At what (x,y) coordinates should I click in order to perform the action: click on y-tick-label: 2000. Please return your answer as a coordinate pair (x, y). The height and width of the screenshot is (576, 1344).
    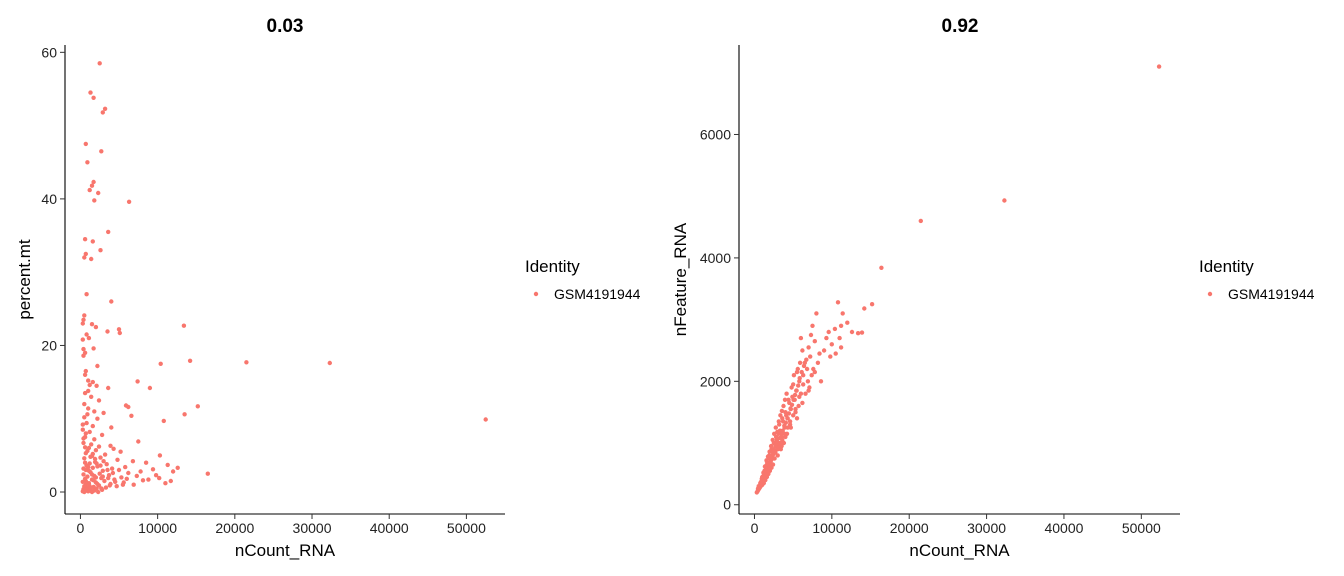
    Looking at the image, I should click on (715, 381).